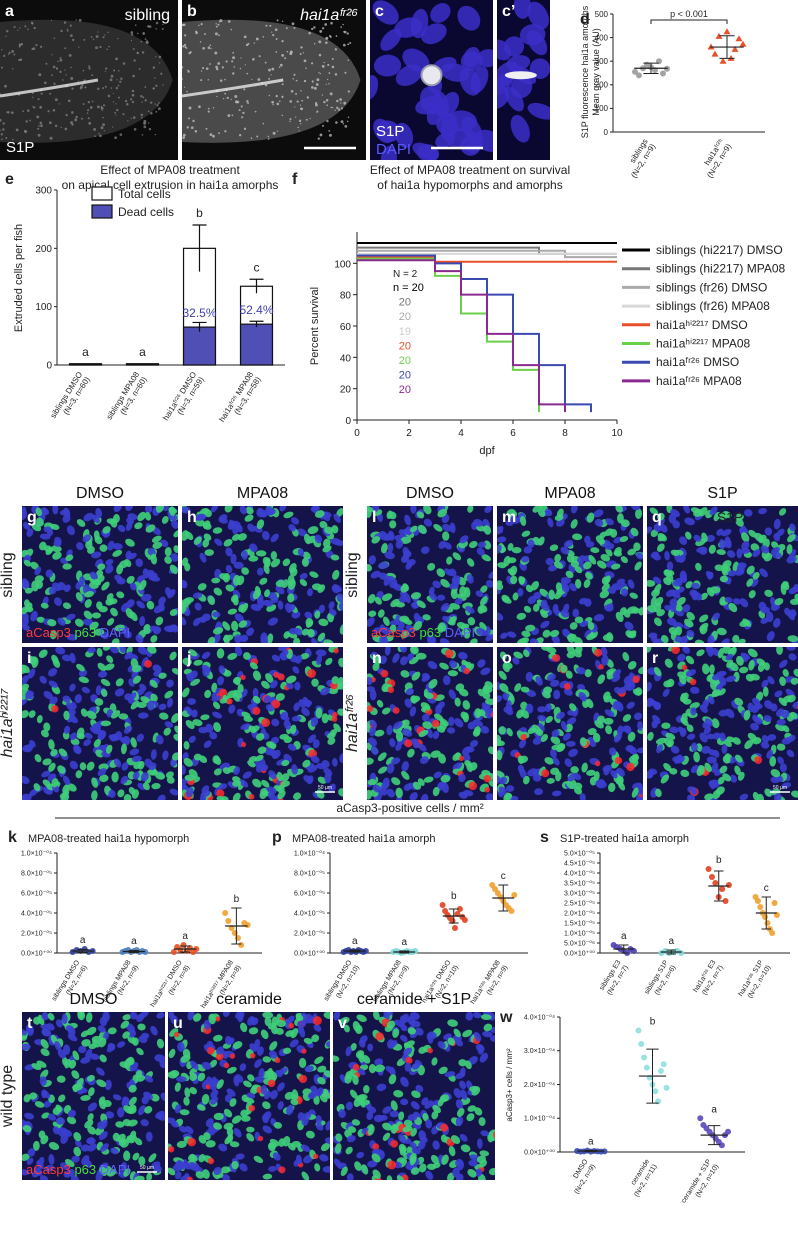 Image resolution: width=798 pixels, height=1249 pixels. I want to click on significance-letter: a, so click(85, 352).